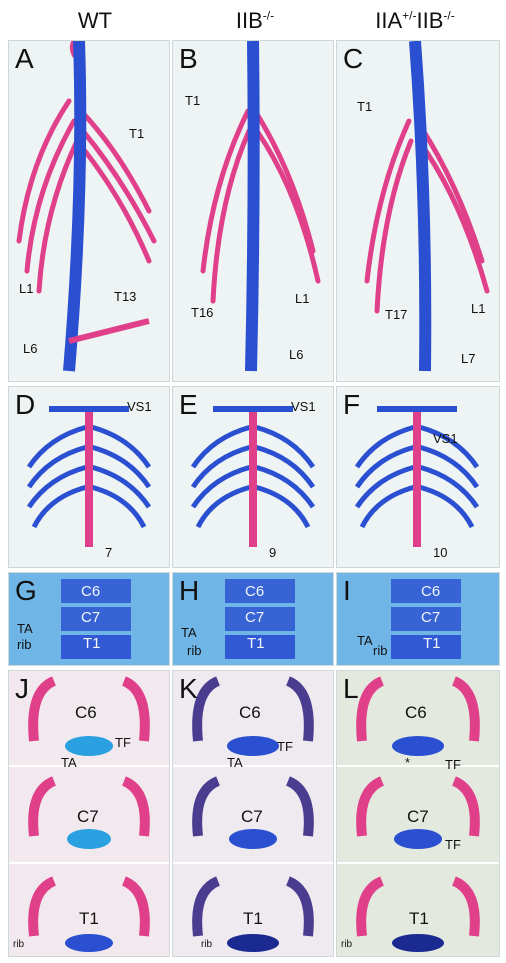 This screenshot has width=506, height=963. Describe the element at coordinates (26, 590) in the screenshot. I see `panel-letter: G` at that location.